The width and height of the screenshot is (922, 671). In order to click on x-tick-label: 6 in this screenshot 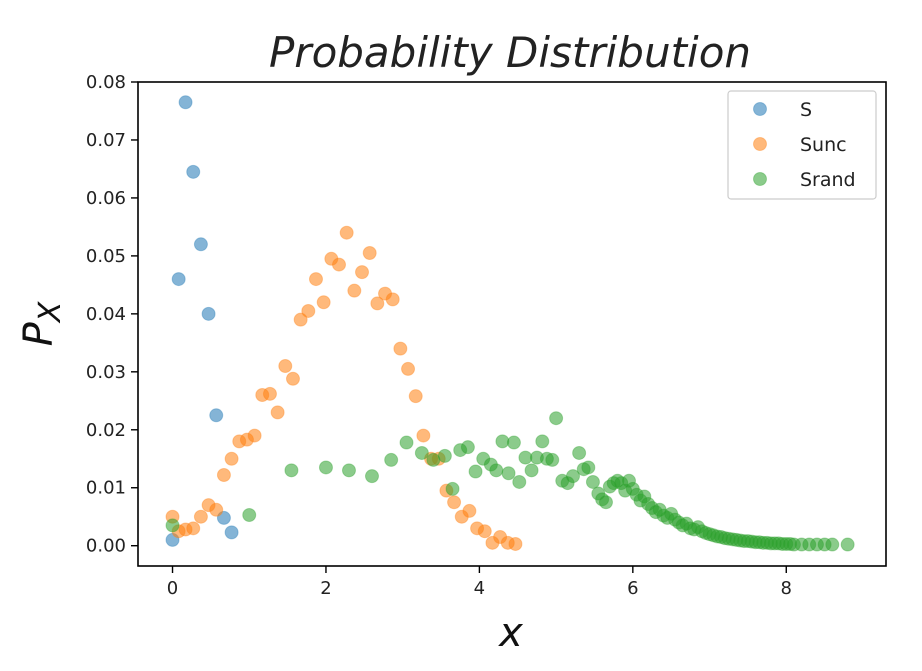, I will do `click(632, 588)`.